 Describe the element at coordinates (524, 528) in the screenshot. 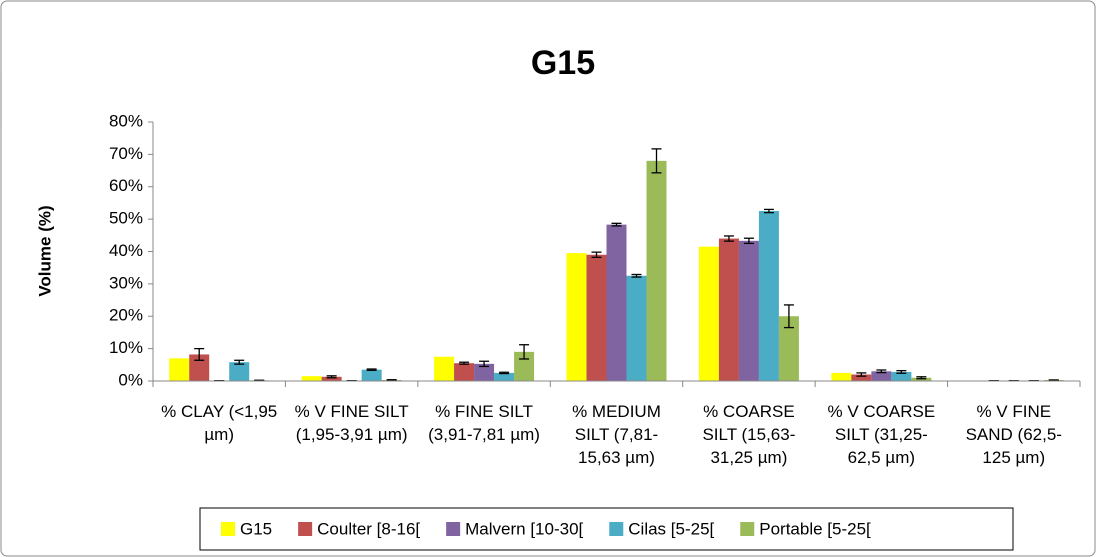

I see `legend-label: Malvern [10-30[` at that location.